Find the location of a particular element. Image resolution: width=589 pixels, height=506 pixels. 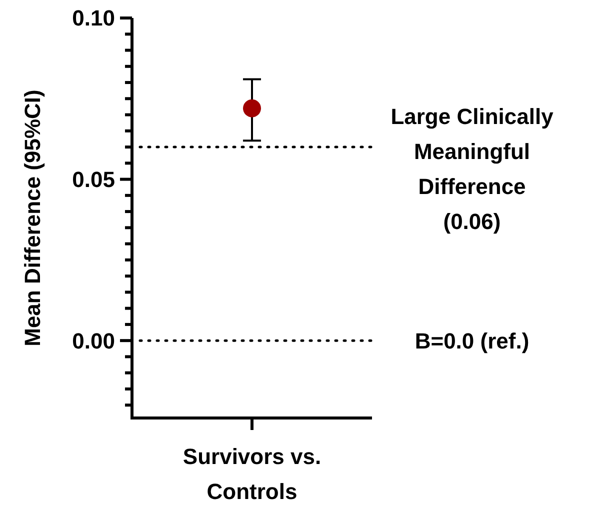

text: 0.00 is located at coordinates (93, 341).